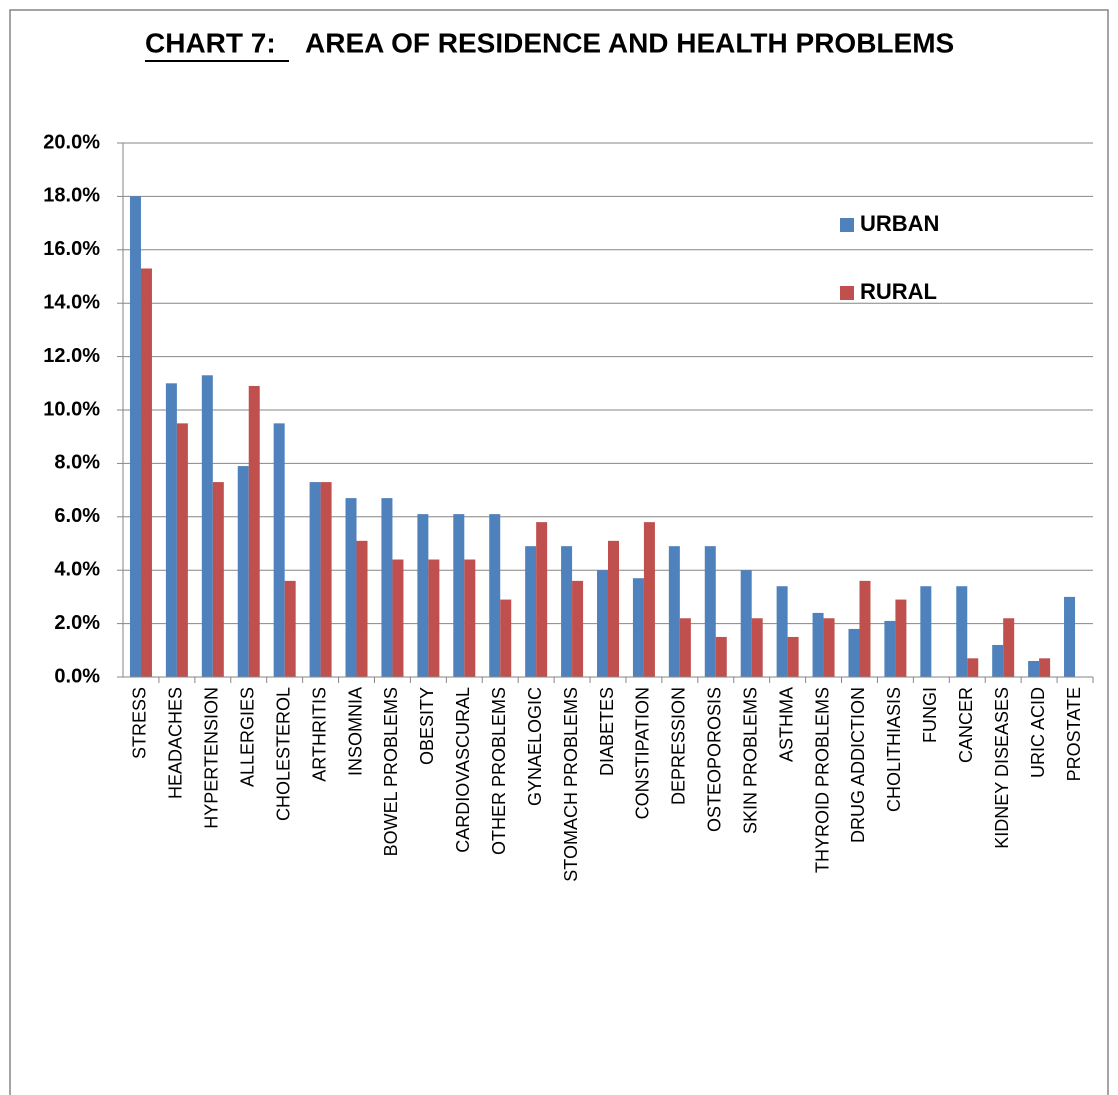 The width and height of the screenshot is (1118, 1095). Describe the element at coordinates (210, 42) in the screenshot. I see `chart-title-label: CHART 7:` at that location.